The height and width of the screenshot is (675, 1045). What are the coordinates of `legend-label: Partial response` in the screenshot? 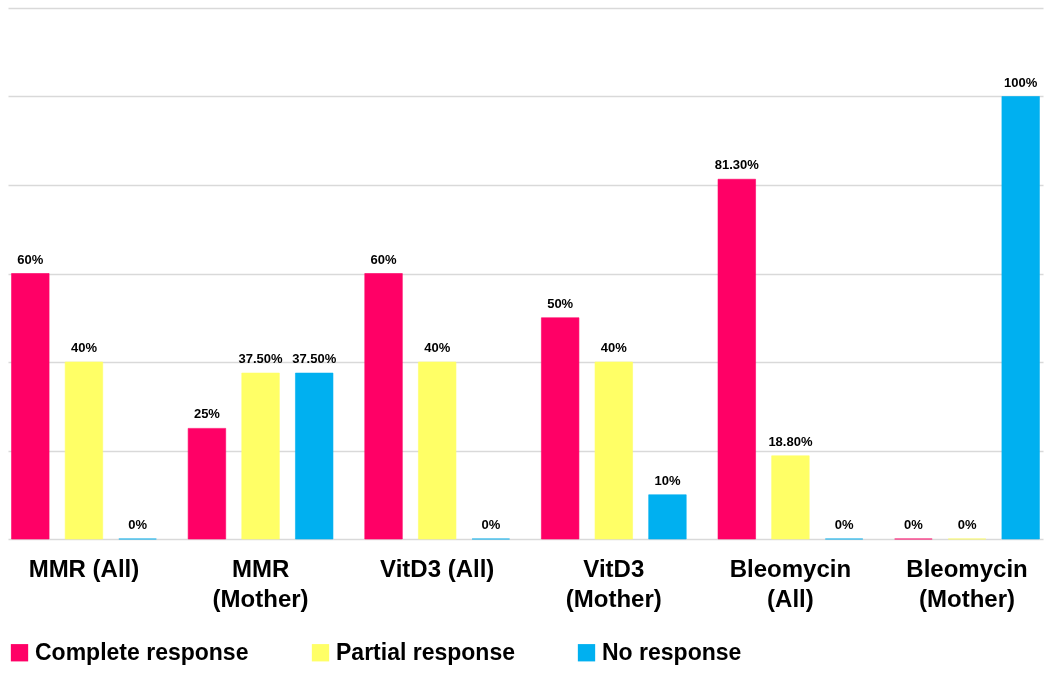 It's located at (425, 651).